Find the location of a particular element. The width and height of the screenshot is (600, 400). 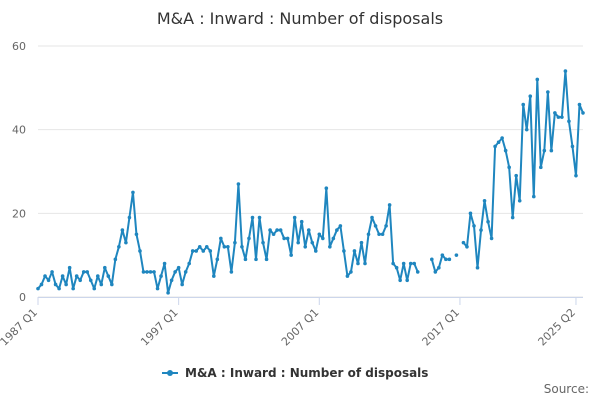

legend-label: M&A : Inward : Number of disposals is located at coordinates (306, 373).